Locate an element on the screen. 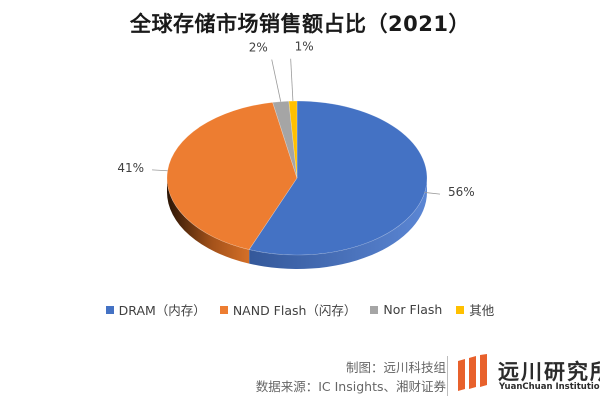 The width and height of the screenshot is (600, 402). legend-swatch-dram is located at coordinates (109, 309).